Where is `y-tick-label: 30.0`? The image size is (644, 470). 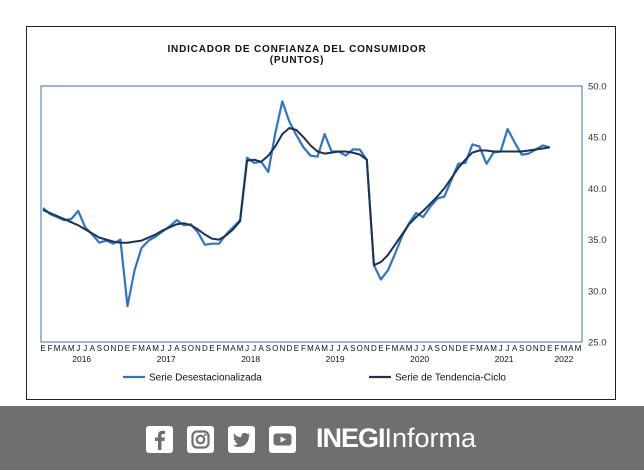
y-tick-label: 30.0 is located at coordinates (597, 291).